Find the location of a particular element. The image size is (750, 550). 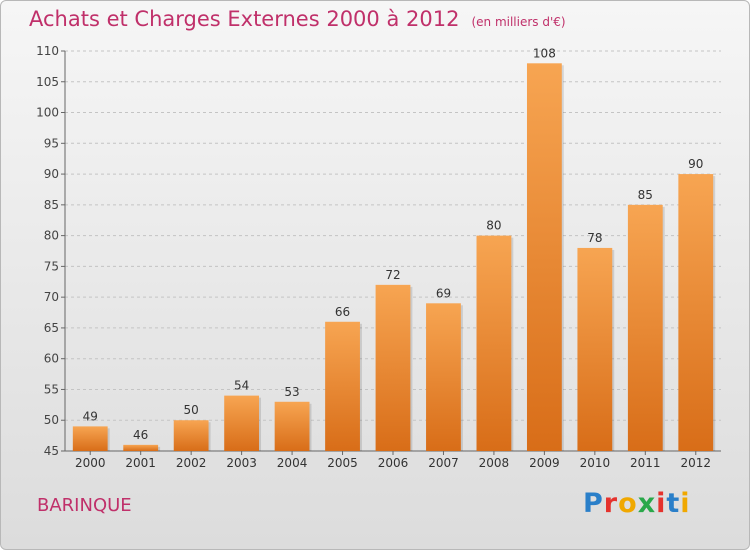

data-label: 69 is located at coordinates (443, 293).